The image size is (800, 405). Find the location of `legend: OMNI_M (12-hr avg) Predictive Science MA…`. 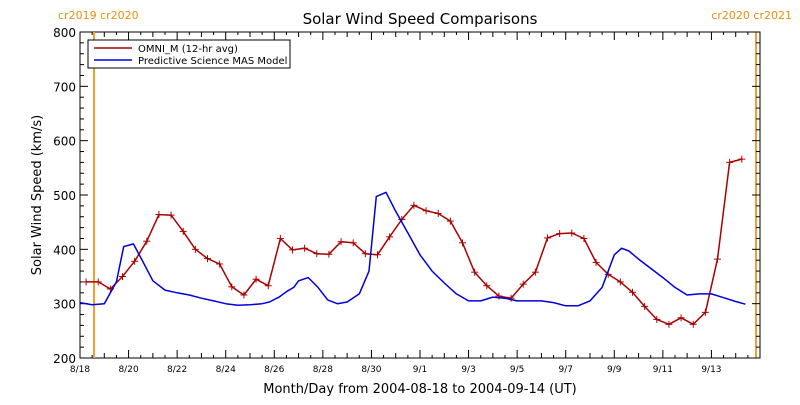

legend: OMNI_M (12-hr avg) Predictive Science MA… is located at coordinates (189, 54).